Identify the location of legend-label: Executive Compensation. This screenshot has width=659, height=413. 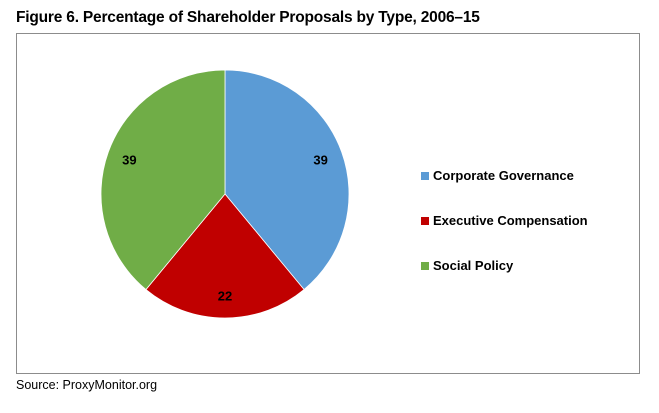
(510, 220).